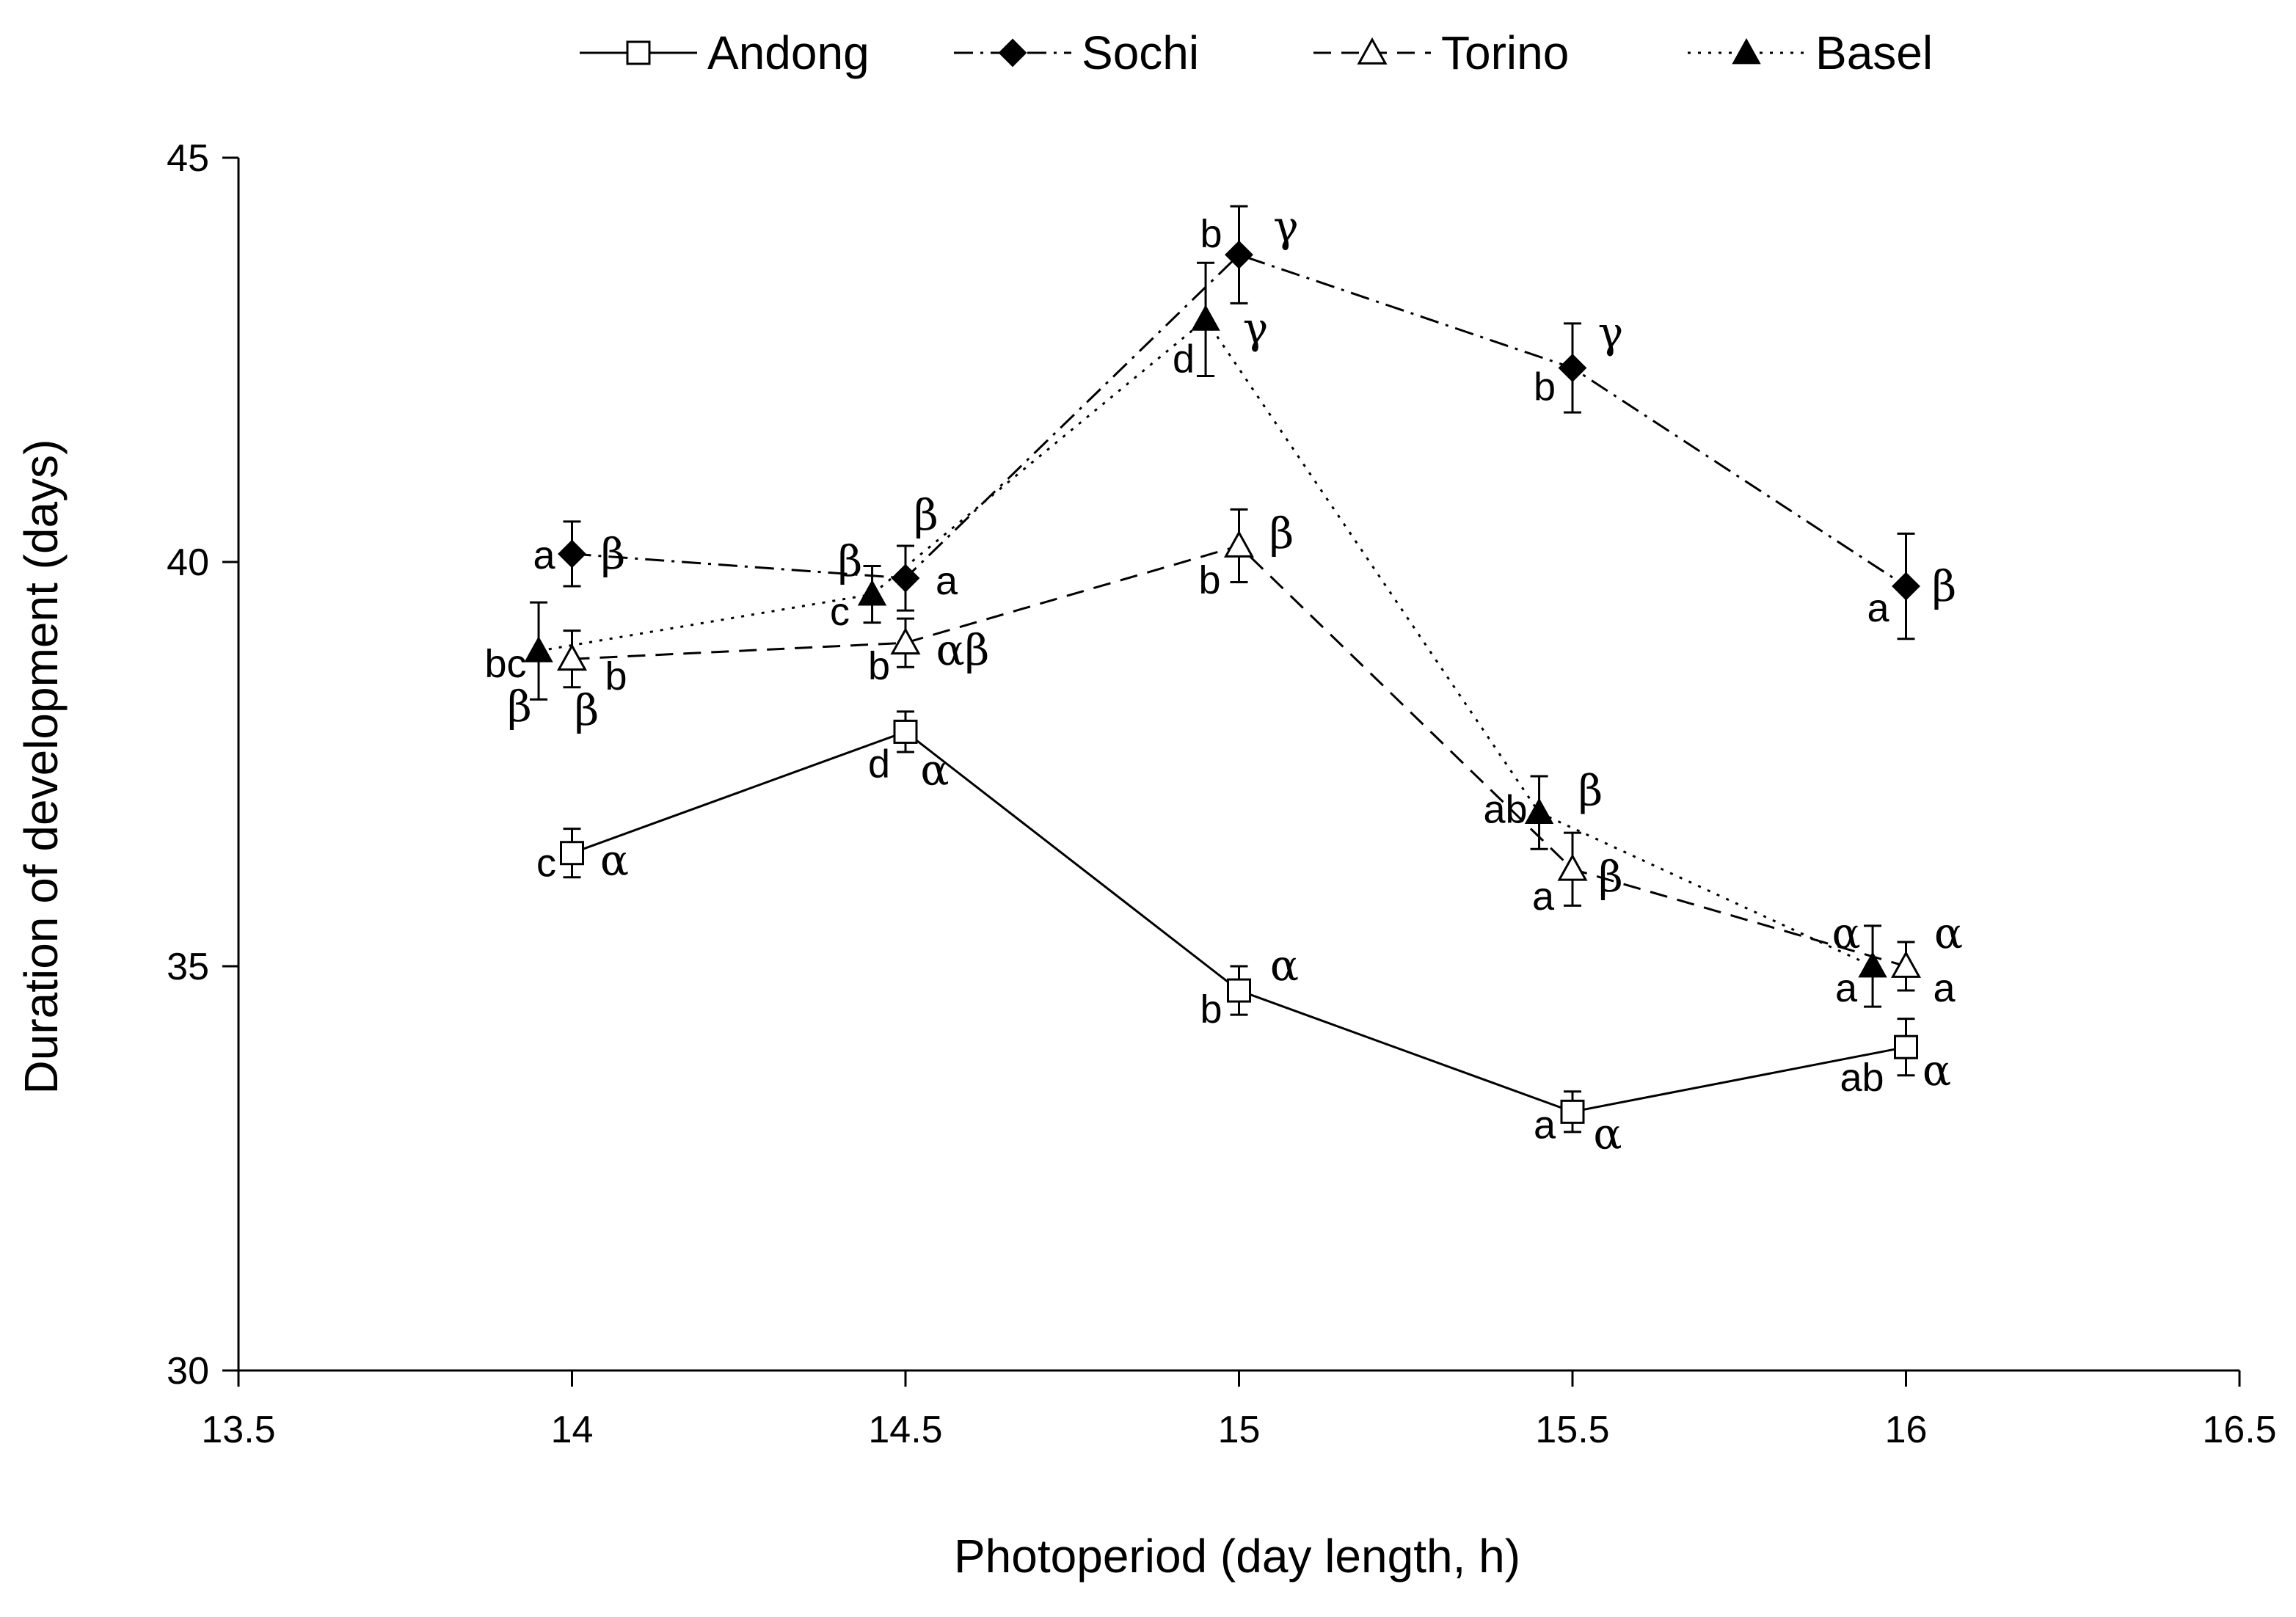 The image size is (2296, 1617). What do you see at coordinates (1506, 810) in the screenshot?
I see `letter-label-basel: ab` at bounding box center [1506, 810].